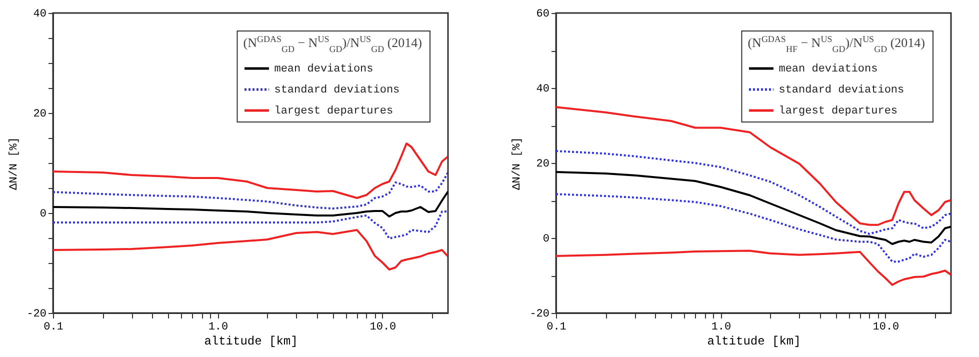 This screenshot has height=357, width=979. What do you see at coordinates (332, 44) in the screenshot?
I see `text: (N$^{GDAS}$$_{GD}$ − N$^{US}$$_{GD}$)/N$^{US}$$_{GD}$ (2014)` at bounding box center [332, 44].